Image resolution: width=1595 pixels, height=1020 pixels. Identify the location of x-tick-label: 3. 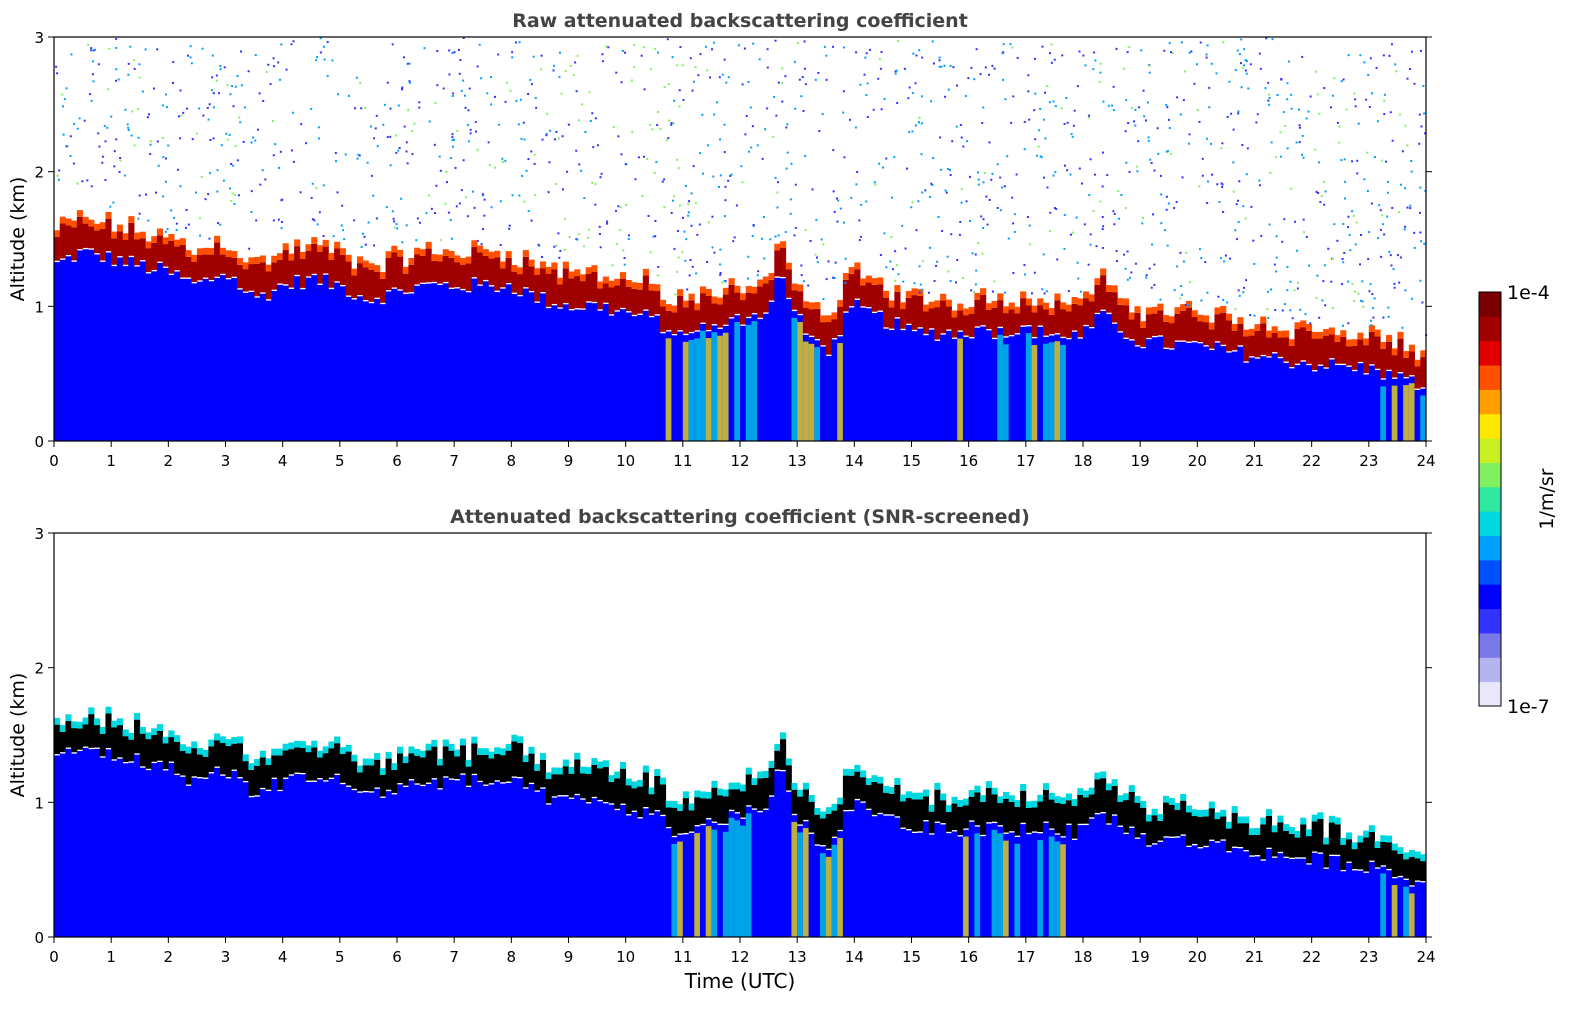
(226, 957).